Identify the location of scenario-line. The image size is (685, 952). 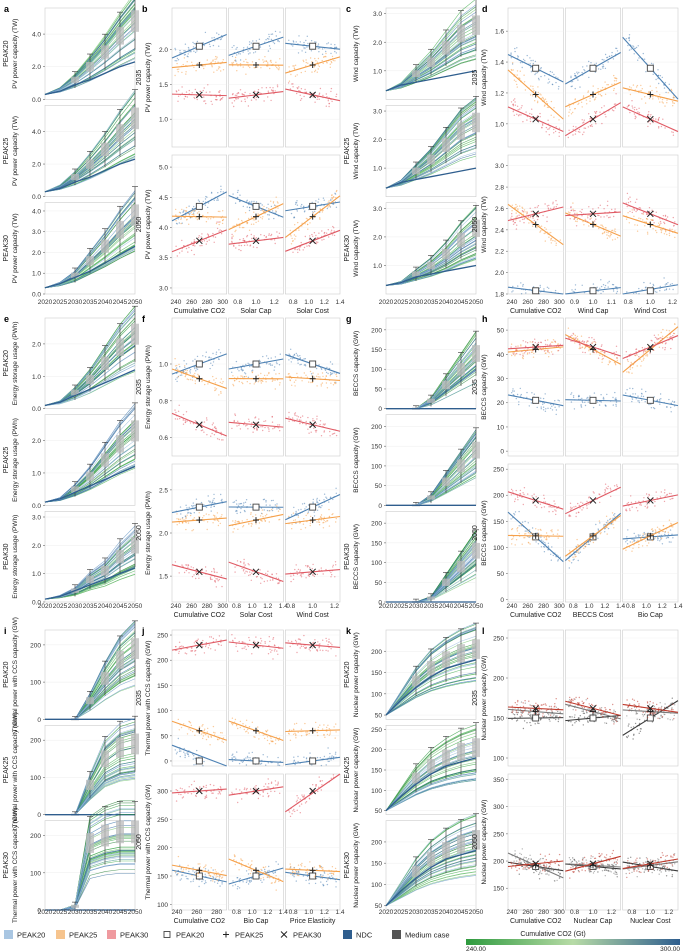
(431, 271).